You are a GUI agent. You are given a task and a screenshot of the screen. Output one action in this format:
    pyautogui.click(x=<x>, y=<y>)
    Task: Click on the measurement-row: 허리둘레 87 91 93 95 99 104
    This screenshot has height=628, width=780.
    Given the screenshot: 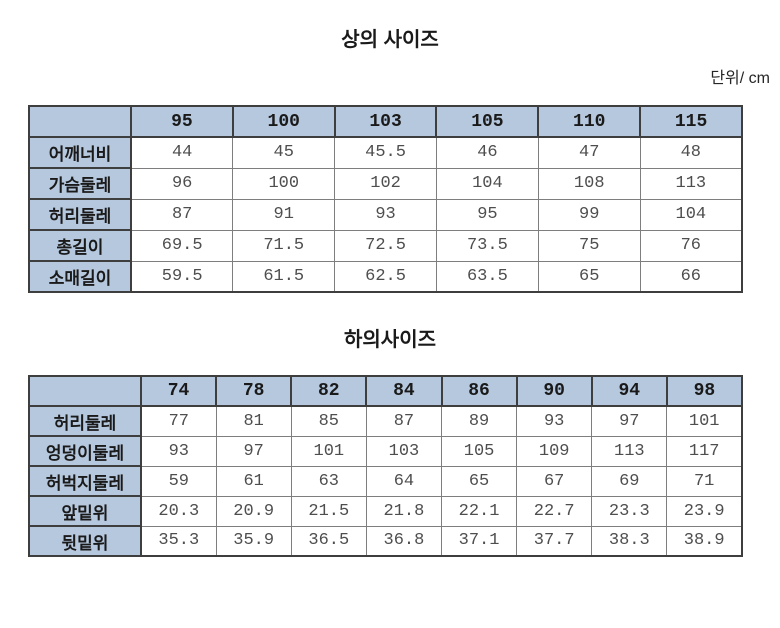 What is the action you would take?
    pyautogui.click(x=385, y=214)
    